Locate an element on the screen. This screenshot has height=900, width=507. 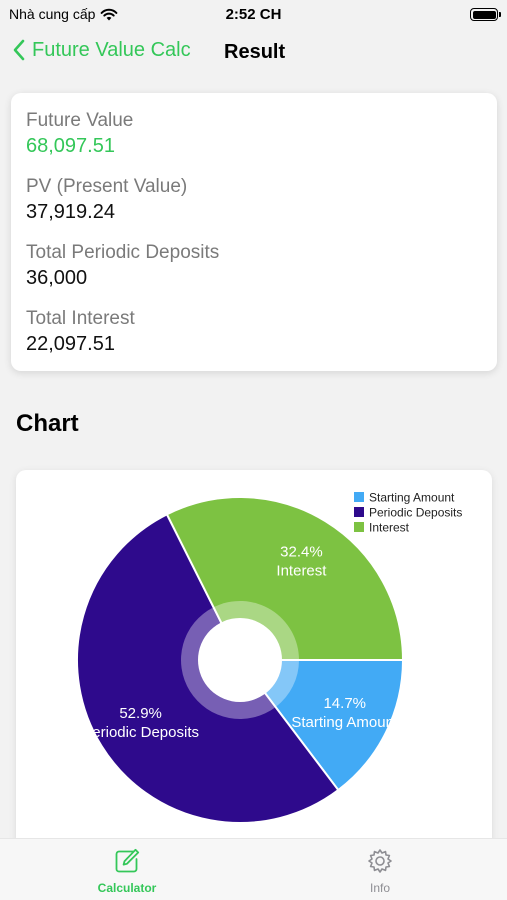
status-time: 2:52 CH is located at coordinates (253, 14).